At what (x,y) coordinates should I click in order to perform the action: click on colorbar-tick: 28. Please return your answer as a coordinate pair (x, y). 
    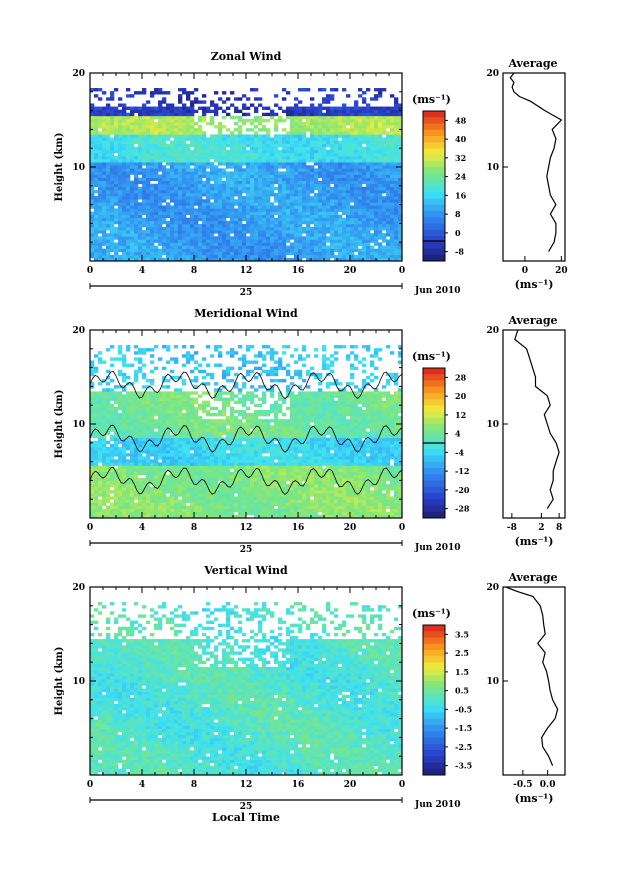
    Looking at the image, I should click on (461, 377).